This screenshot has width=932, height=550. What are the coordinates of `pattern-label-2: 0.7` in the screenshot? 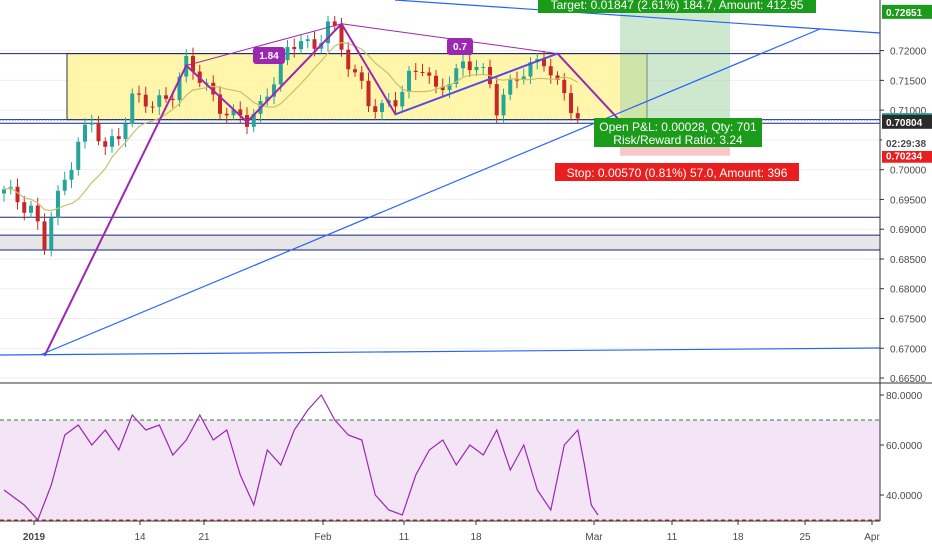 It's located at (460, 46).